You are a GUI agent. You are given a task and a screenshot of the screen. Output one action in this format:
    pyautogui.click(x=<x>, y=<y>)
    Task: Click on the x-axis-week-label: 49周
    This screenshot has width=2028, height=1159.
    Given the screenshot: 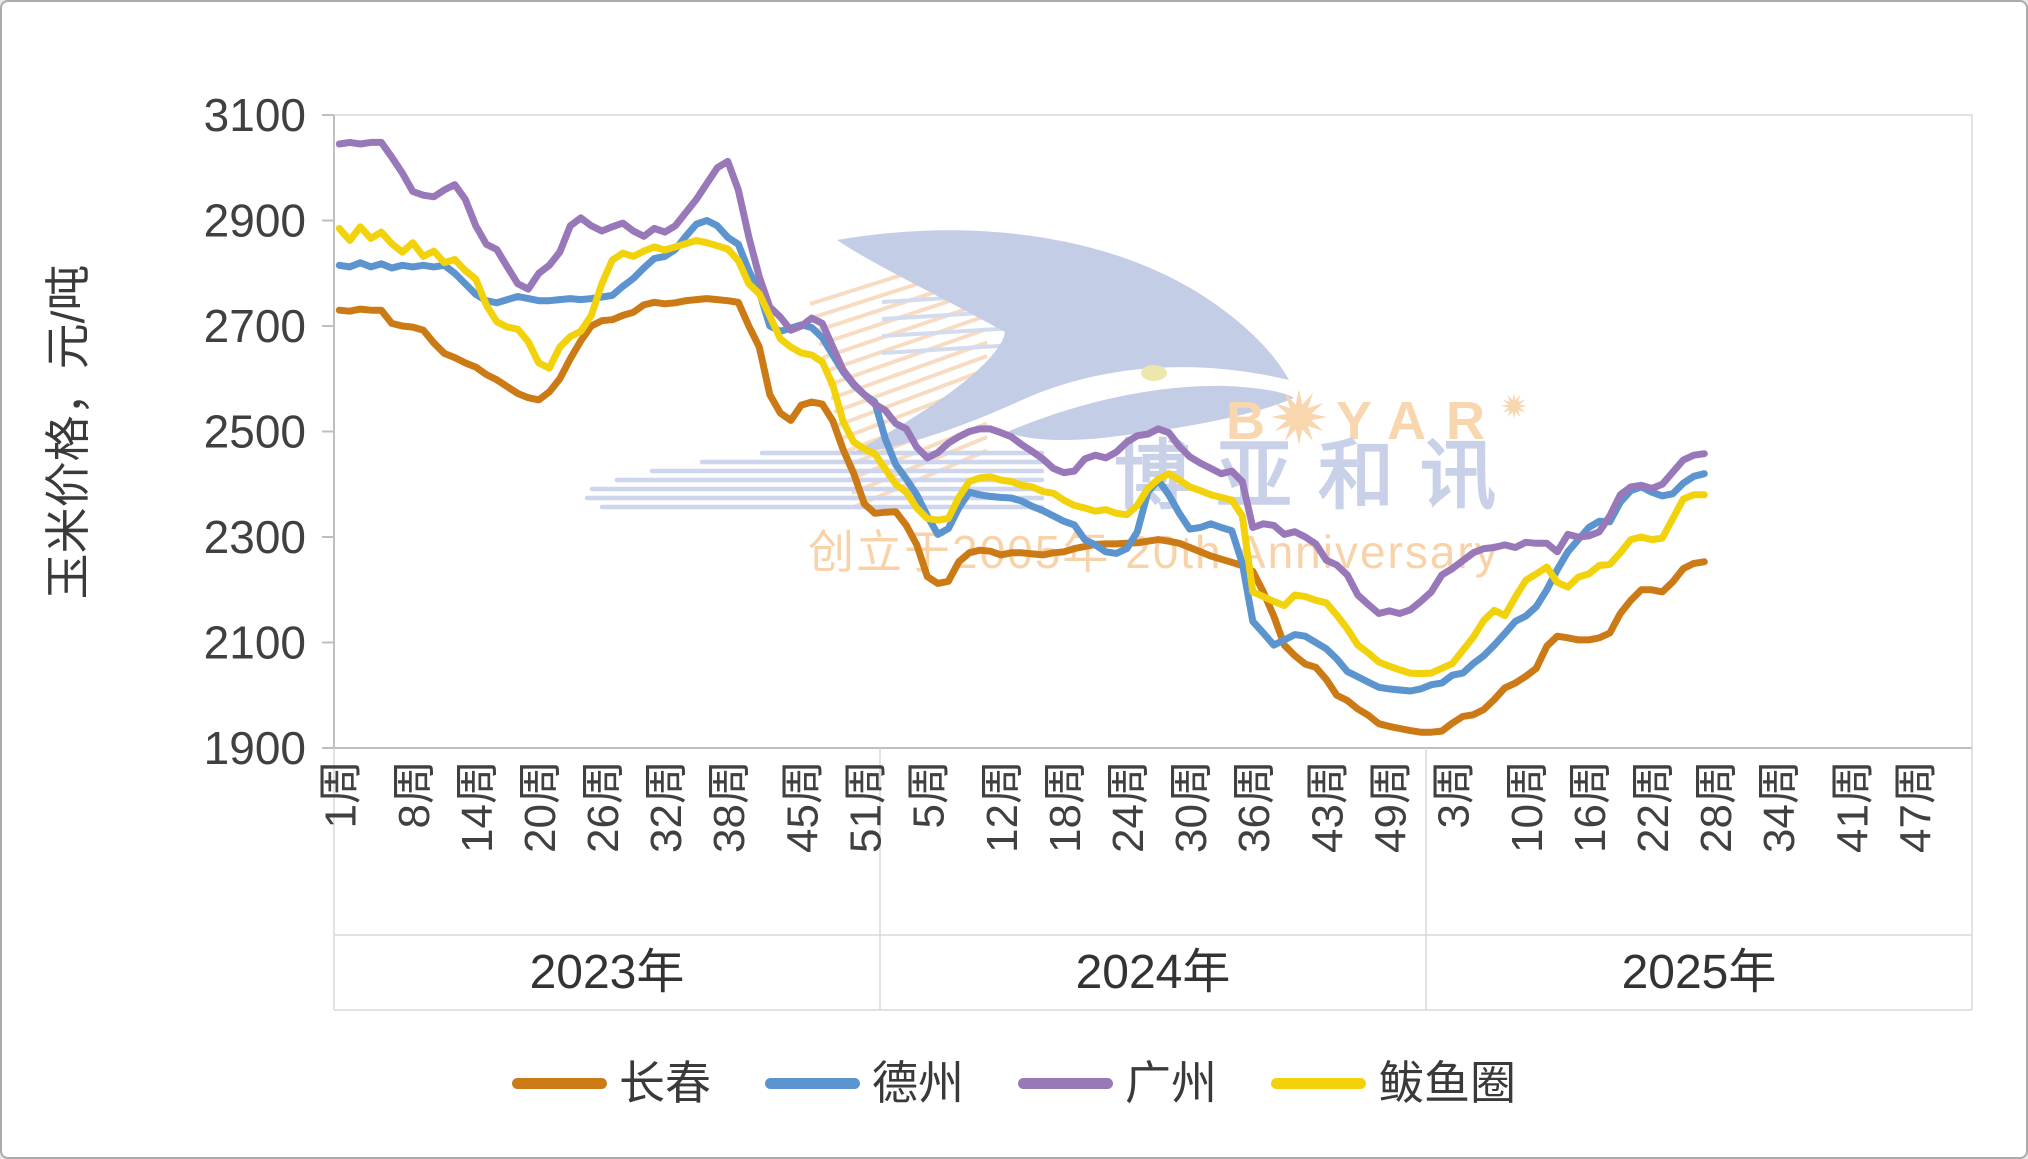 What is the action you would take?
    pyautogui.click(x=1390, y=806)
    